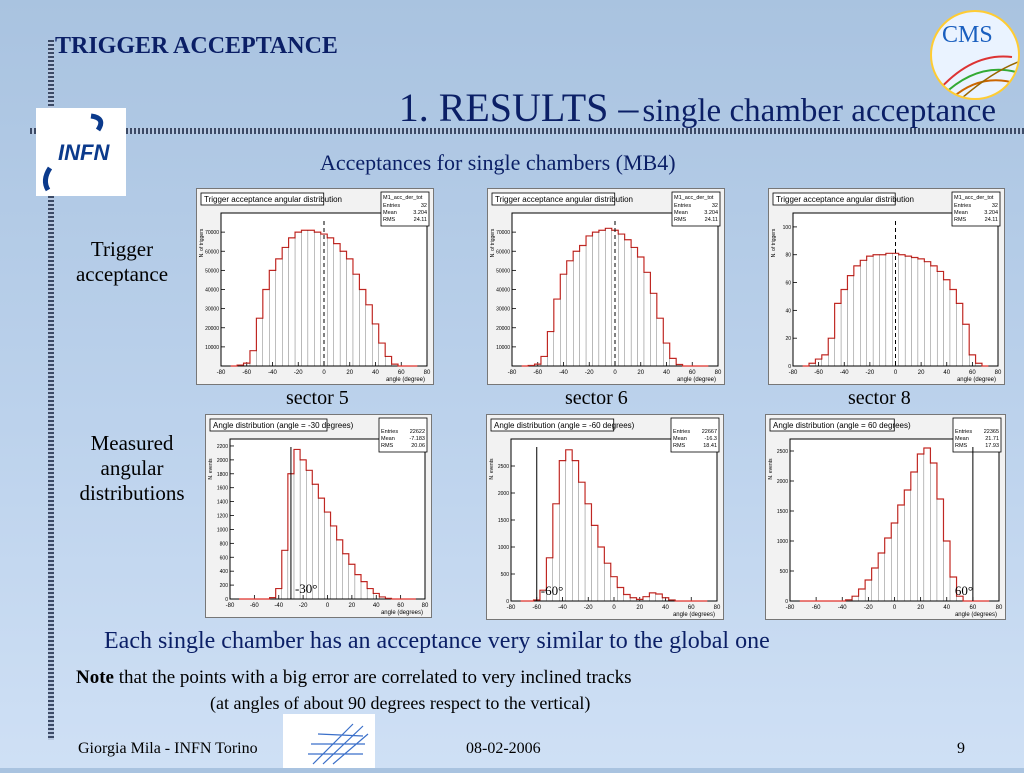 The height and width of the screenshot is (773, 1024). Describe the element at coordinates (552, 590) in the screenshot. I see `angle-label: -60°` at that location.